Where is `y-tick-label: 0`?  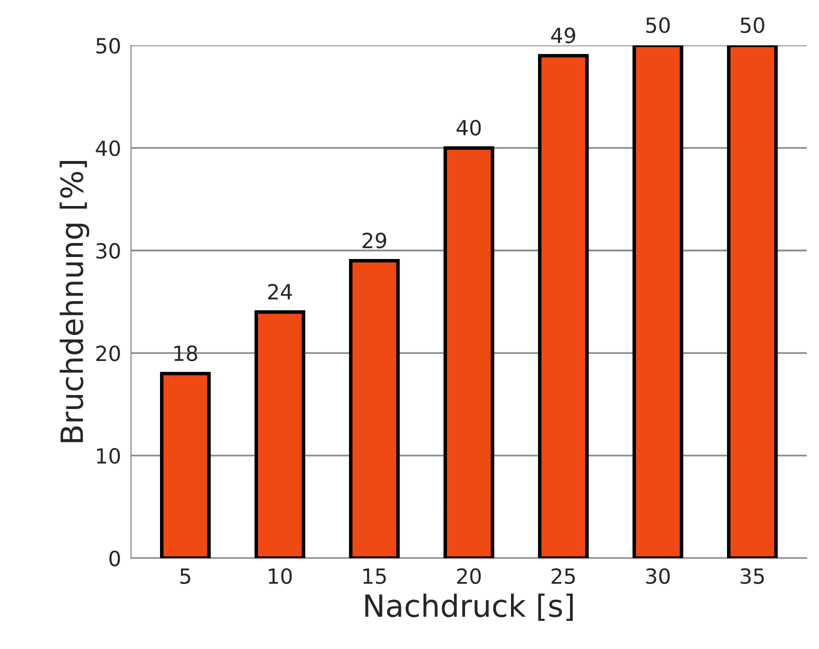 y-tick-label: 0 is located at coordinates (114, 558).